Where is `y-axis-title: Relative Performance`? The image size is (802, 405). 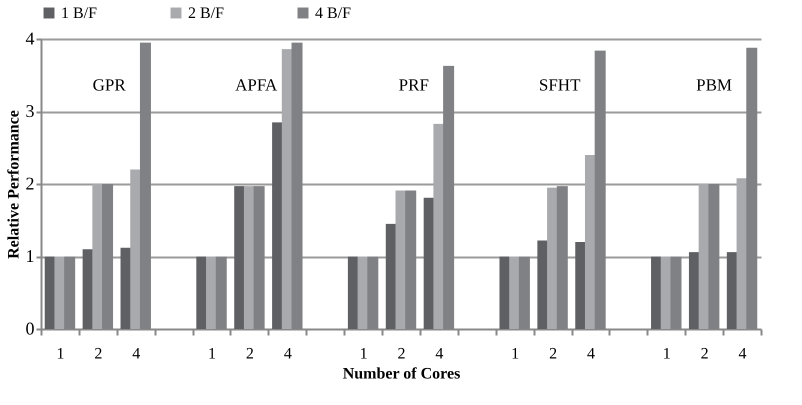 y-axis-title: Relative Performance is located at coordinates (14, 184).